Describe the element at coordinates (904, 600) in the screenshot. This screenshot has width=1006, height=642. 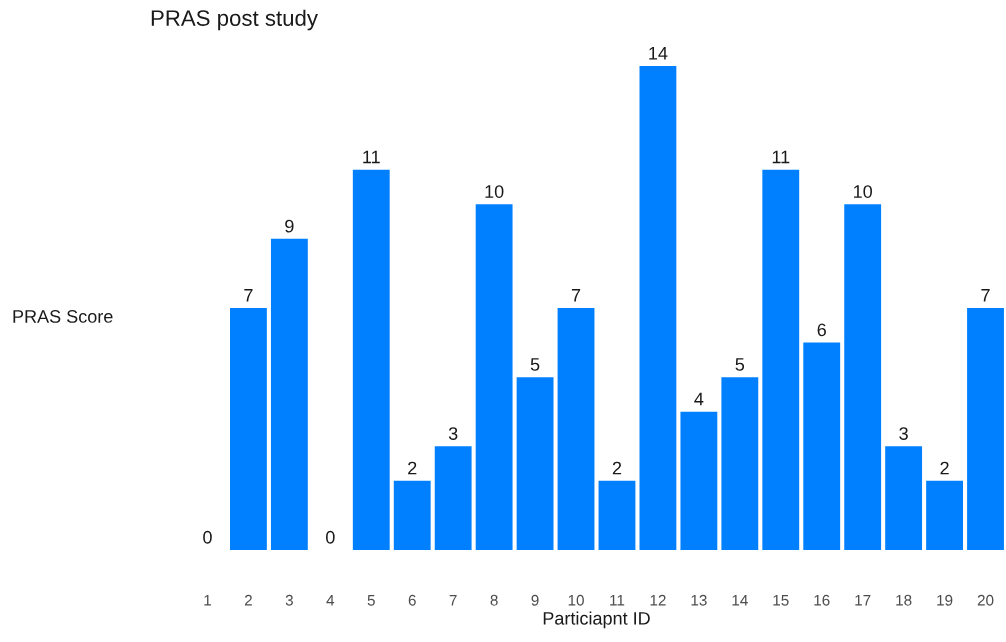
I see `x-tick-label: 18` at that location.